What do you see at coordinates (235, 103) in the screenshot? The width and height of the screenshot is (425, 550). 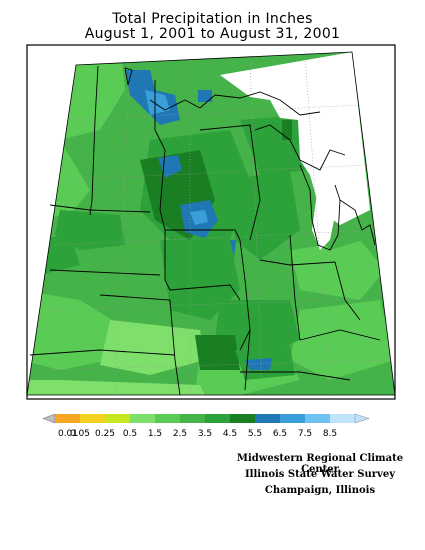 I see `lake-superior-shore` at bounding box center [235, 103].